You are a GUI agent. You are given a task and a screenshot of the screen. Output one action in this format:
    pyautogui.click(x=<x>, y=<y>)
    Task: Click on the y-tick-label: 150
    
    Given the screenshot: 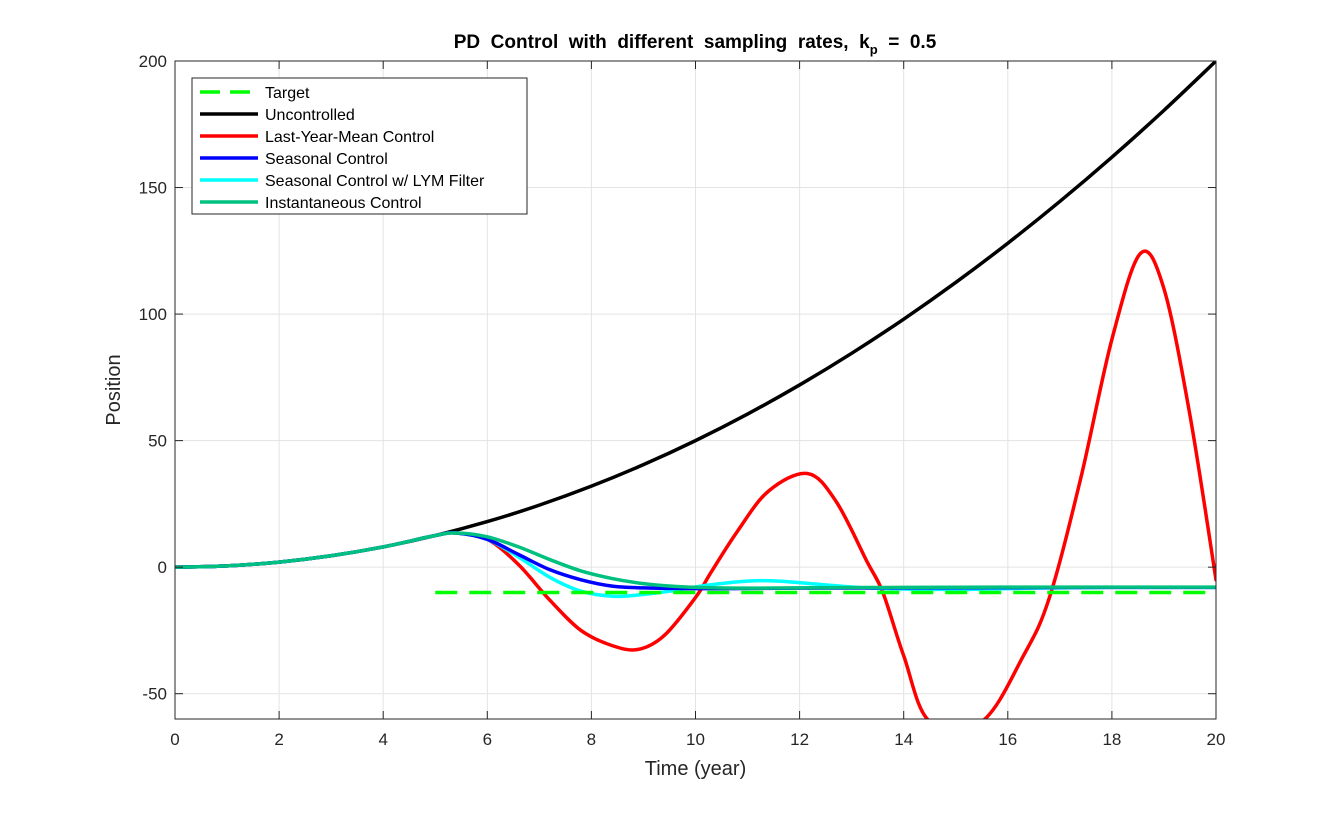 What is the action you would take?
    pyautogui.click(x=153, y=188)
    